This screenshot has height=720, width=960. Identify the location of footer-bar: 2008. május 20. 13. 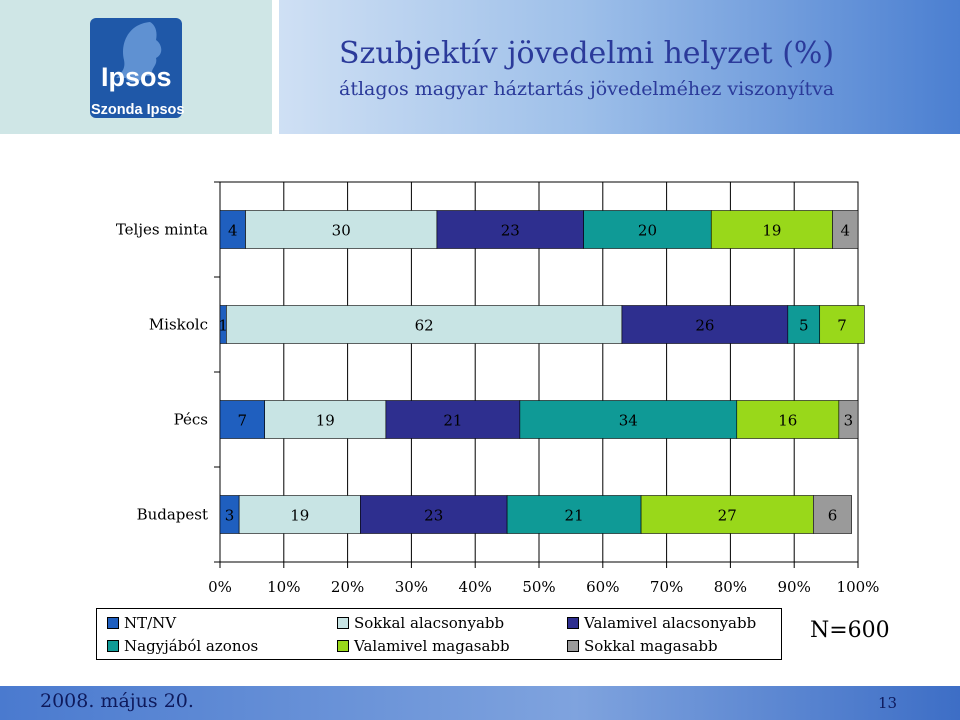
(480, 703).